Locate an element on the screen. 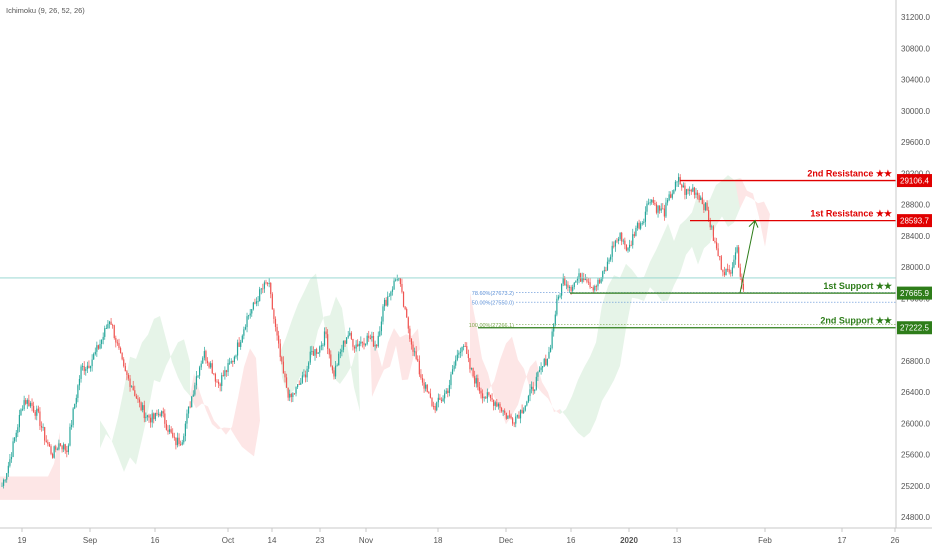 This screenshot has width=932, height=550. price-tag-value: 29106.4 is located at coordinates (914, 181).